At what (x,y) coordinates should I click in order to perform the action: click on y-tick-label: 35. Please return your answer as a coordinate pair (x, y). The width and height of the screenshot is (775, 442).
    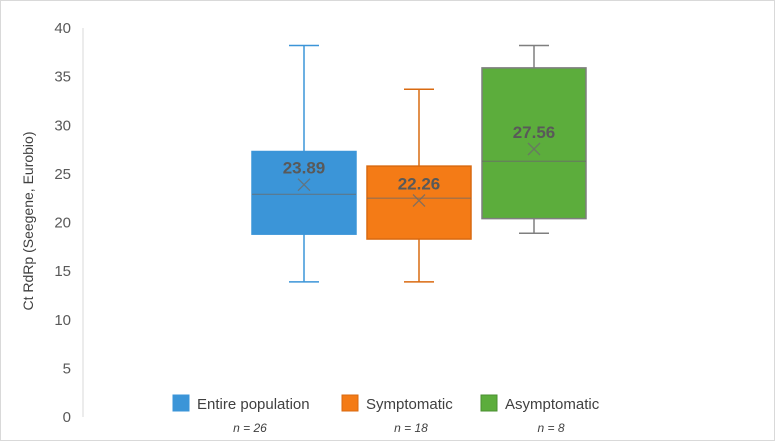
    Looking at the image, I should click on (62, 77).